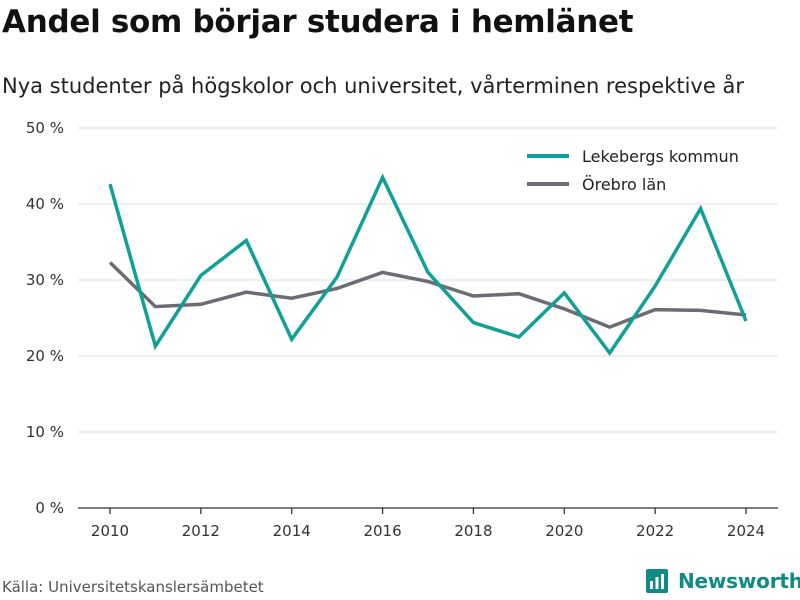  Describe the element at coordinates (292, 531) in the screenshot. I see `x-tick-label: 2014` at that location.